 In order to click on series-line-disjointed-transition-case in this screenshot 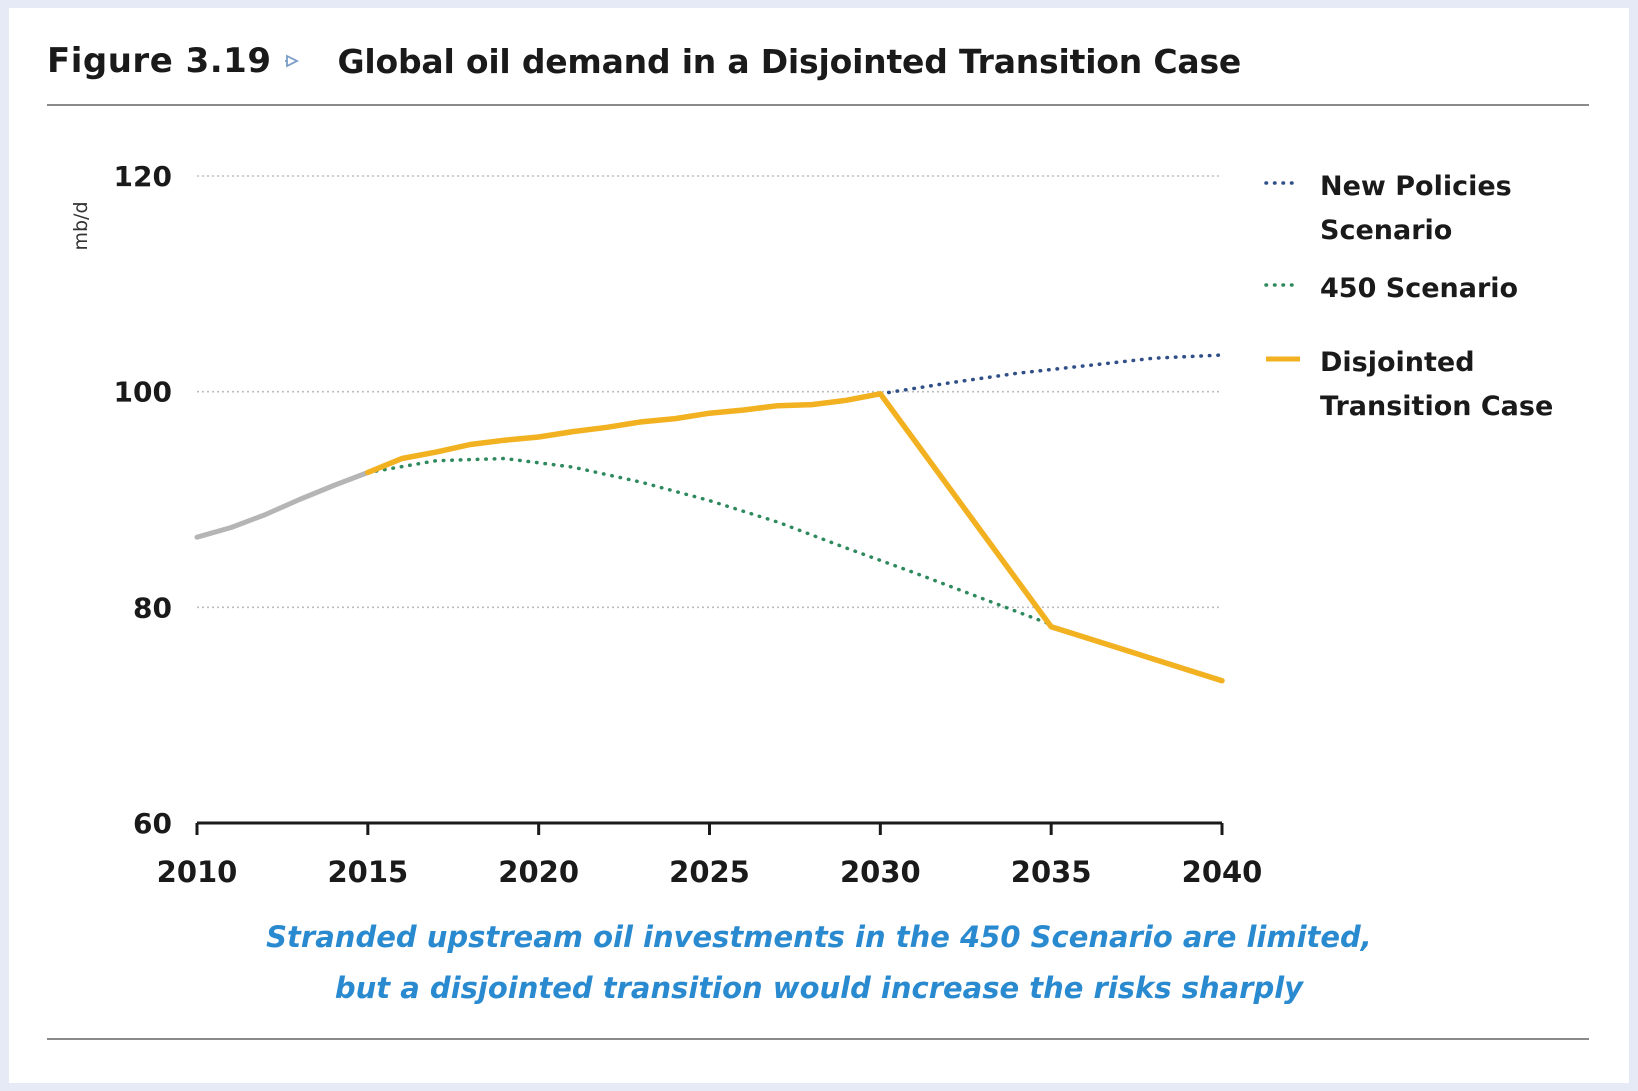, I will do `click(795, 537)`.